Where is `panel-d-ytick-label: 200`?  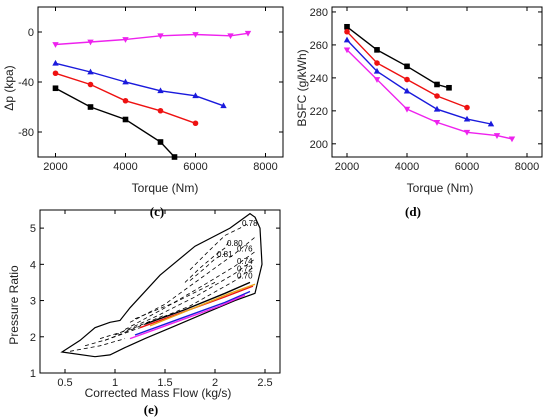 panel-d-ytick-label: 200 is located at coordinates (319, 145).